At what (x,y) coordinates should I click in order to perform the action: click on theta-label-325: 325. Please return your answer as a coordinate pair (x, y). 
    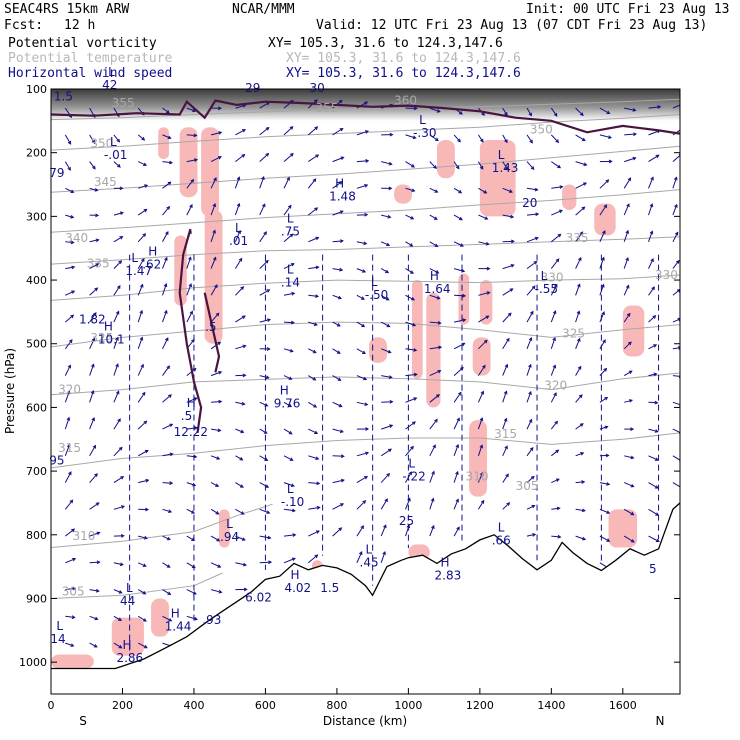
    Looking at the image, I should click on (101, 338).